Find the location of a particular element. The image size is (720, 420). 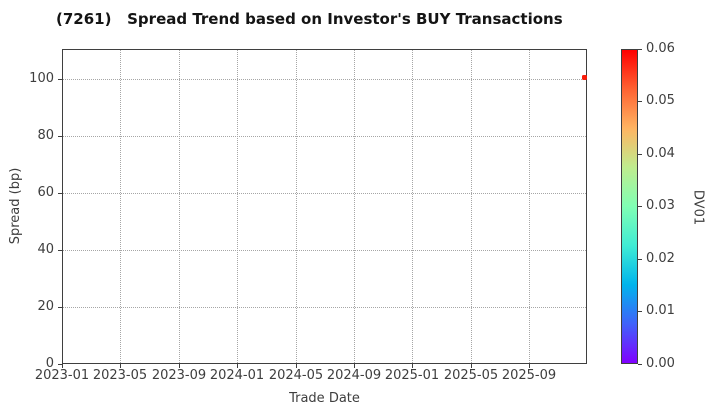

colorbar-tick-label: 0.05 is located at coordinates (660, 100).